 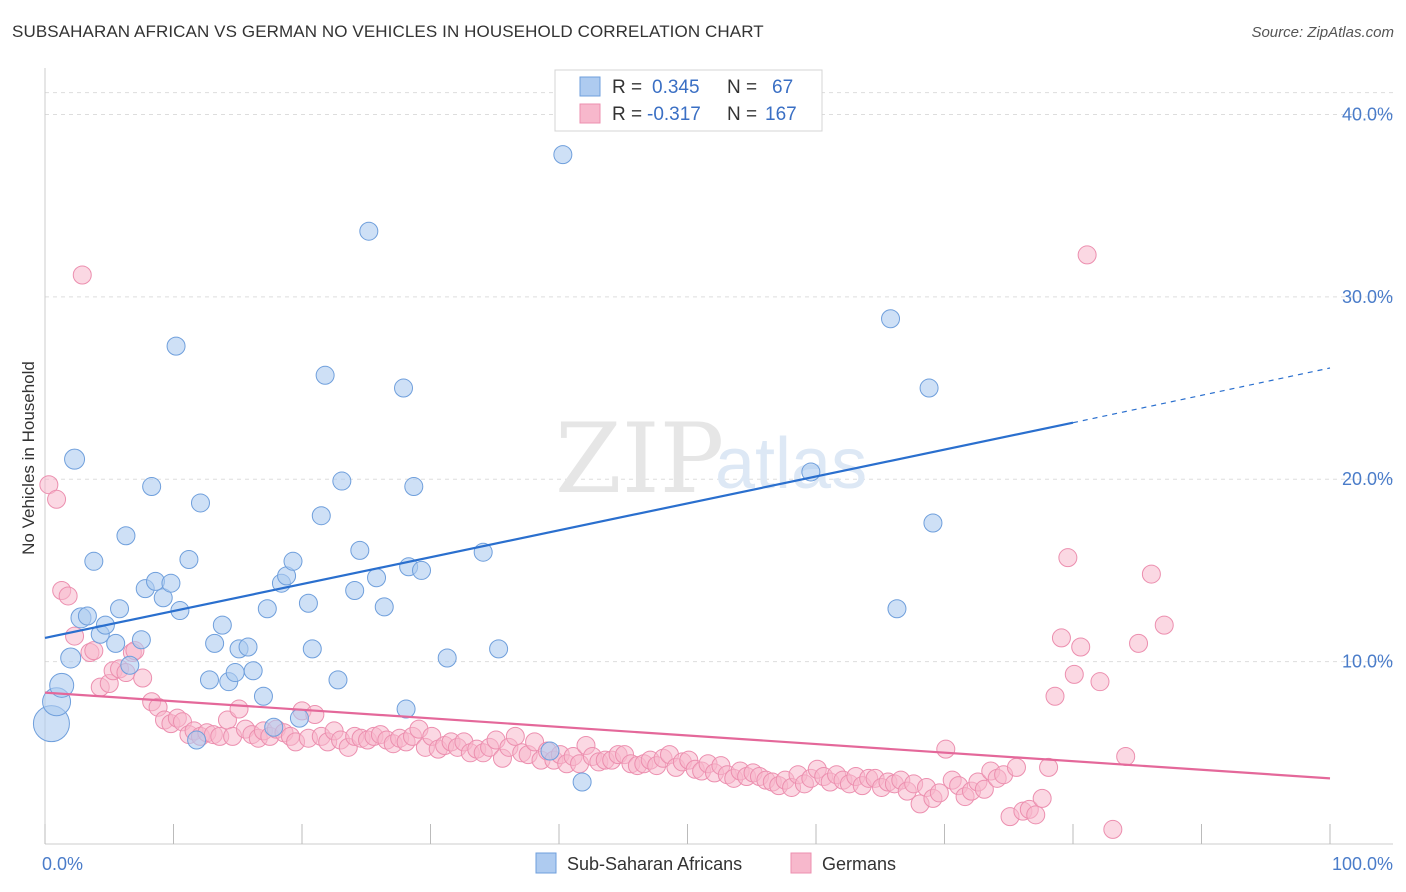 What do you see at coordinates (781, 114) in the screenshot?
I see `legend-n-value-2: 167` at bounding box center [781, 114].